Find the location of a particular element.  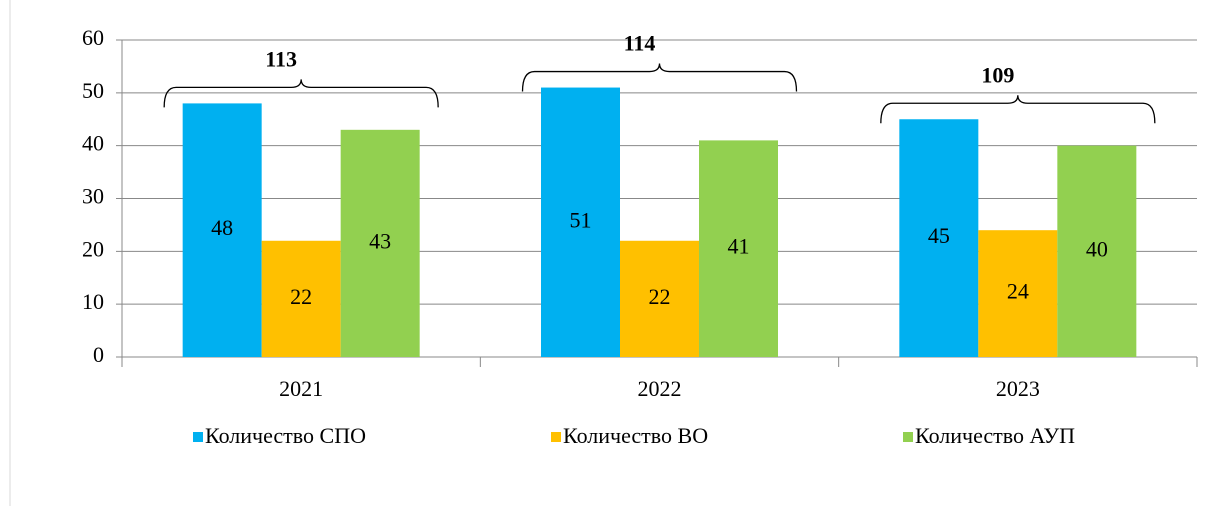

data-label: 48 is located at coordinates (222, 227).